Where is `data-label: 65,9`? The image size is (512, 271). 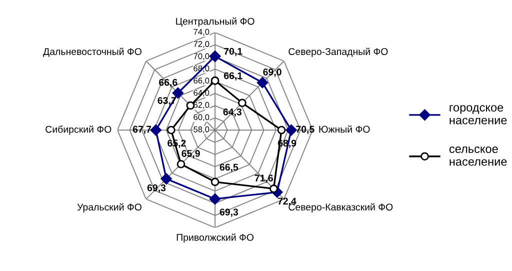 data-label: 65,9 is located at coordinates (191, 154).